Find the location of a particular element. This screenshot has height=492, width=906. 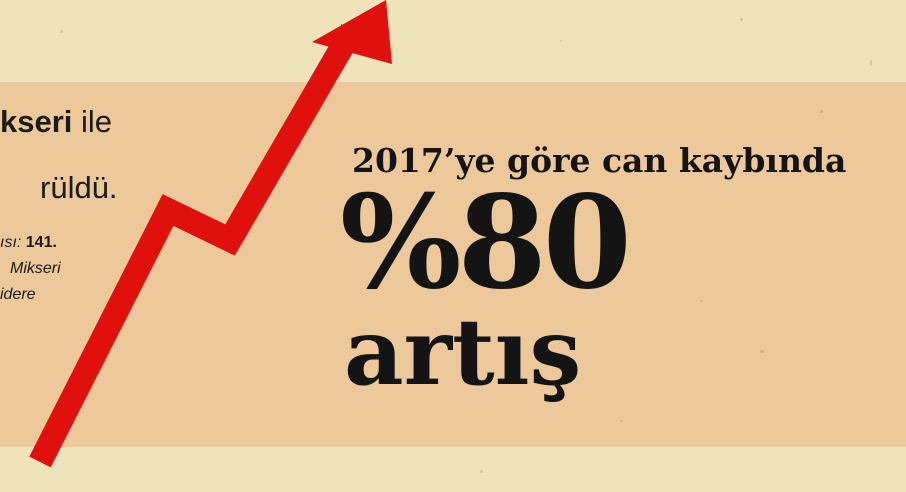

left-small-1-bold: 141. is located at coordinates (41, 242).